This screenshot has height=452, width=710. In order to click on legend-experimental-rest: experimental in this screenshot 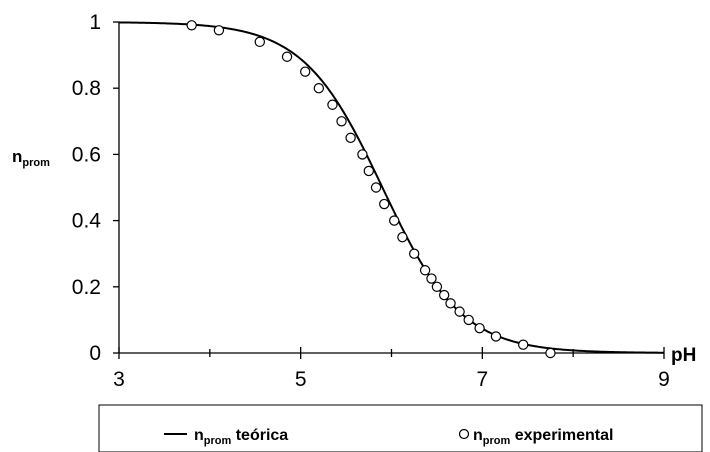, I will do `click(561, 435)`.